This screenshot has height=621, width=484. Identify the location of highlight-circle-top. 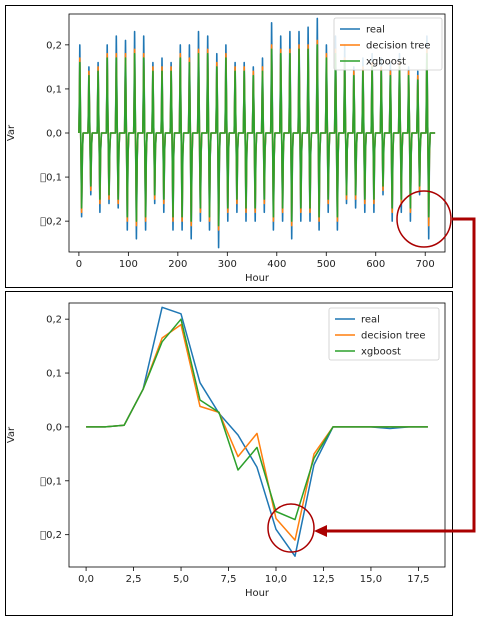
(424, 219).